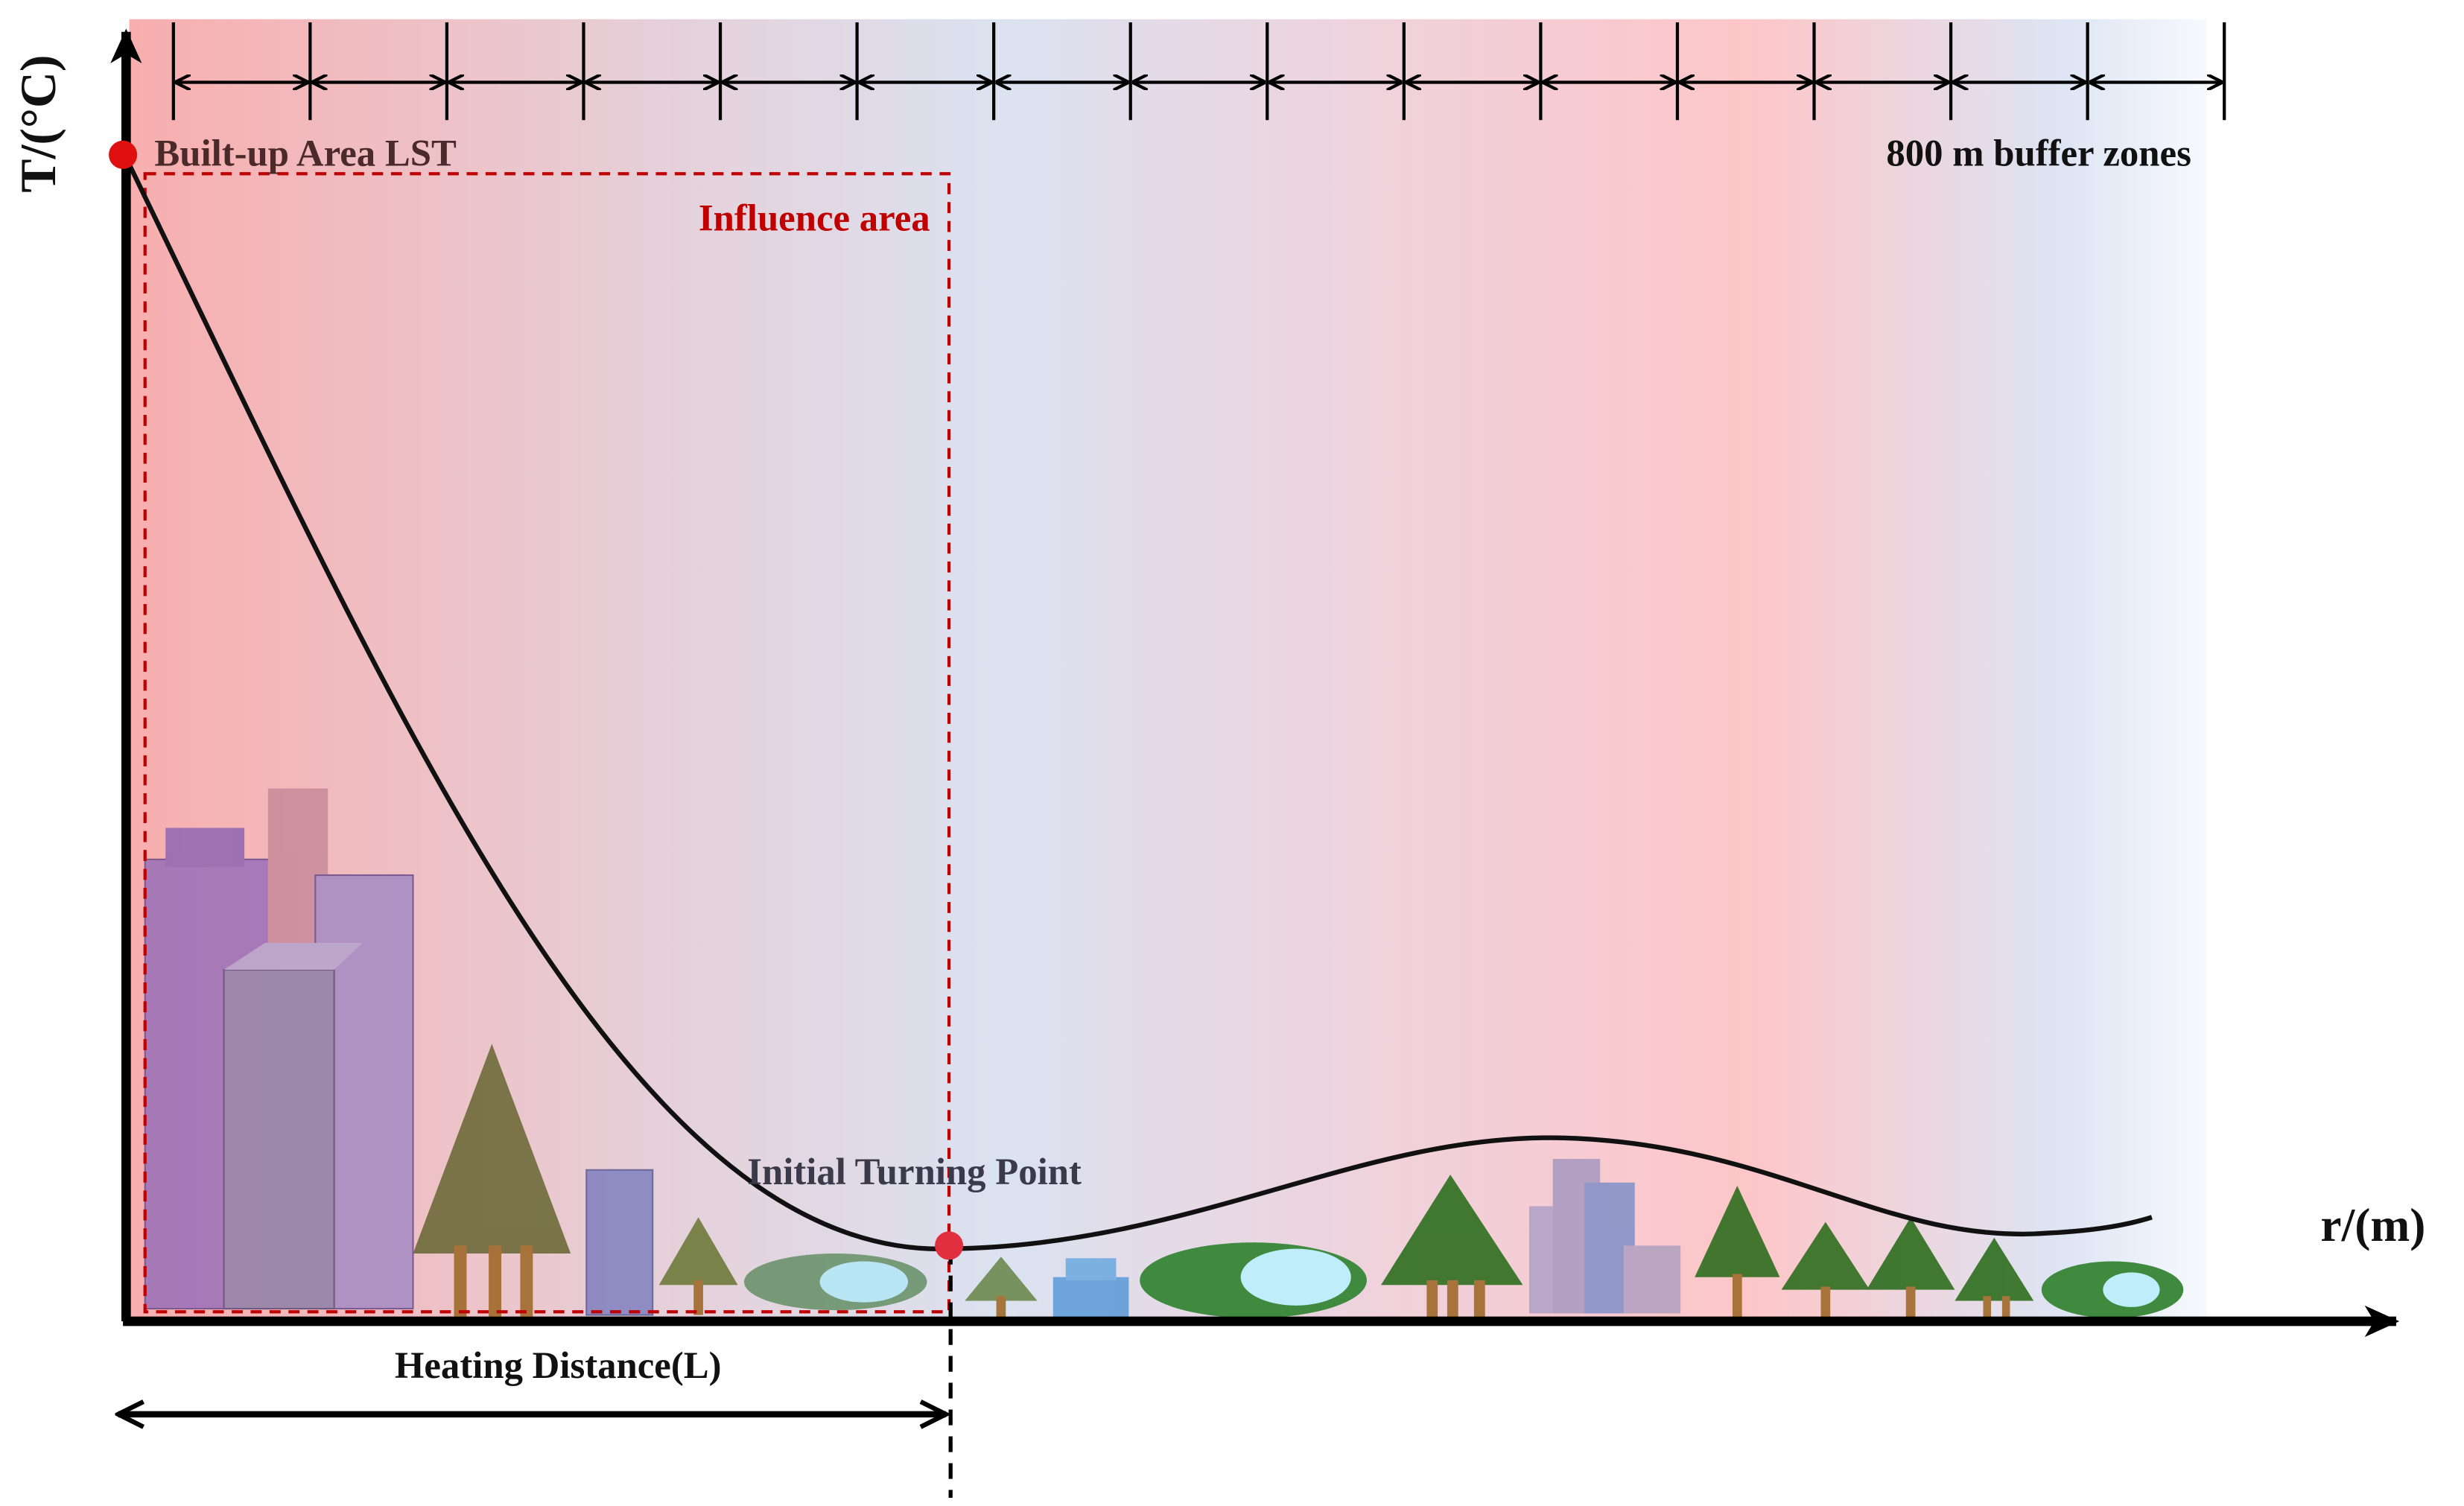  I want to click on trees, so click(1223, 1180).